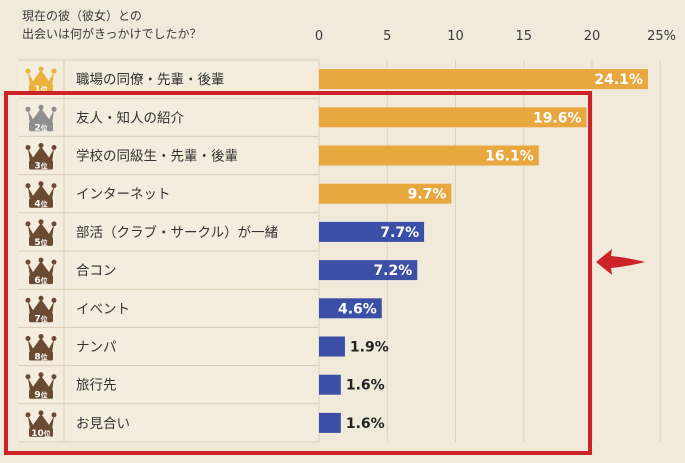 The width and height of the screenshot is (685, 463). What do you see at coordinates (392, 271) in the screenshot?
I see `value-label: 7.2%` at bounding box center [392, 271].